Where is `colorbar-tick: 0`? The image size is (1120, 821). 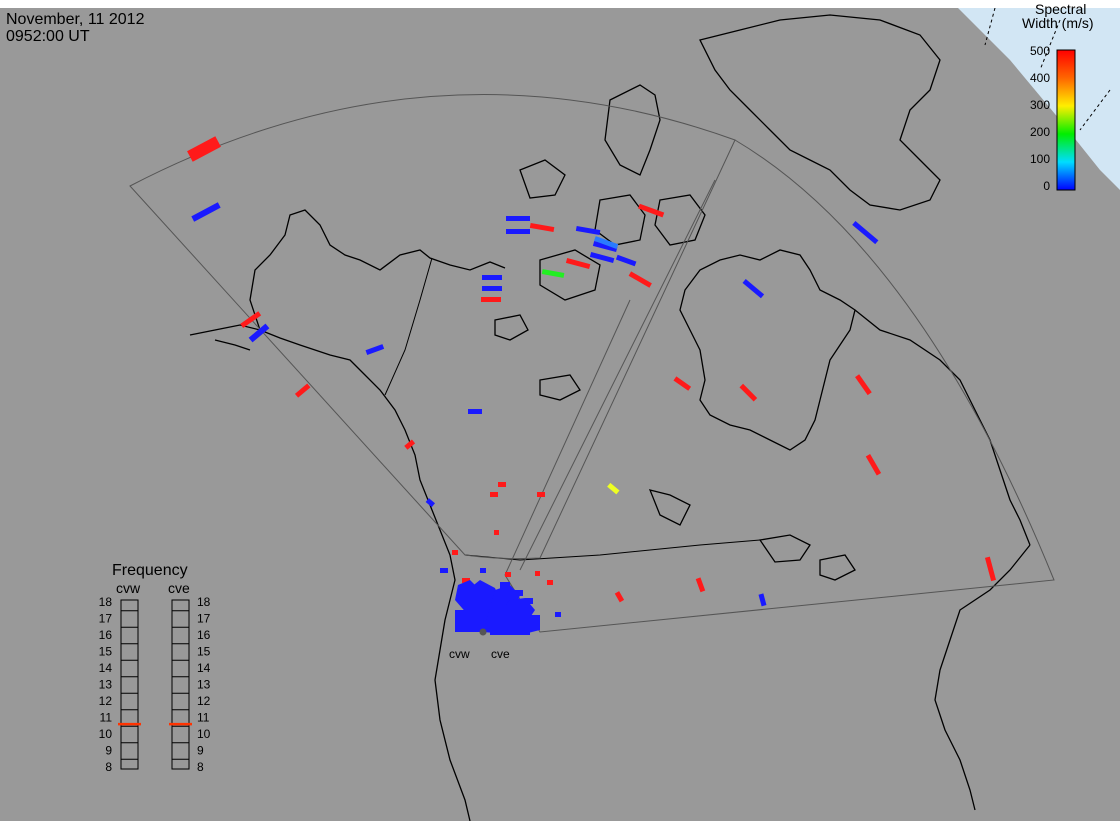 colorbar-tick: 0 is located at coordinates (1046, 186).